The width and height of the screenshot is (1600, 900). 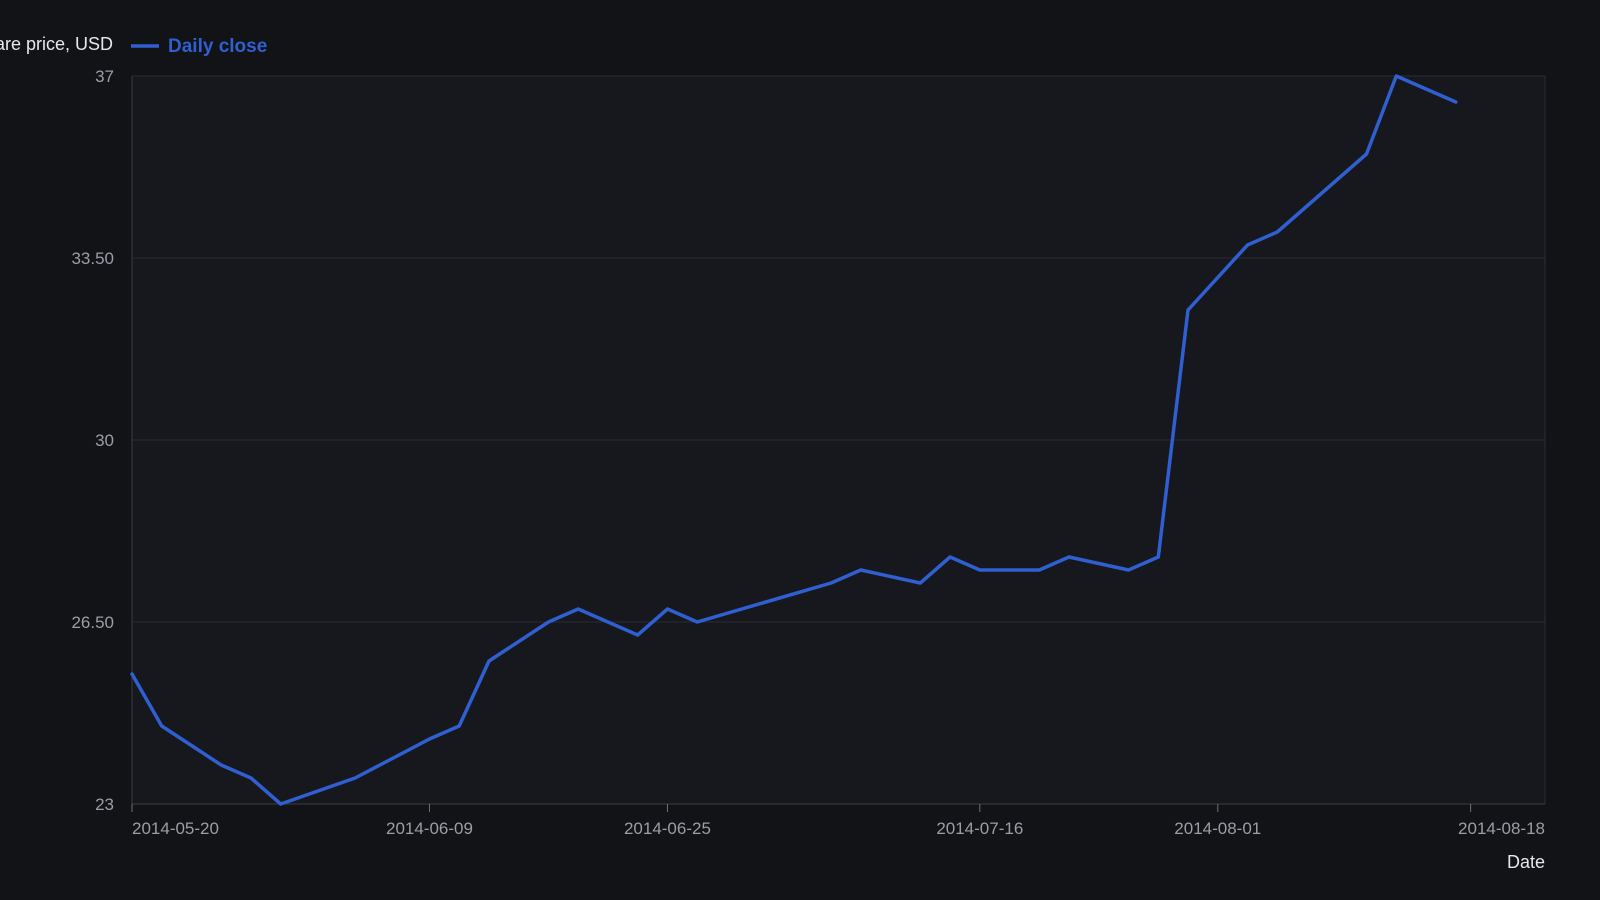 What do you see at coordinates (1526, 862) in the screenshot?
I see `x-axis-title: Date` at bounding box center [1526, 862].